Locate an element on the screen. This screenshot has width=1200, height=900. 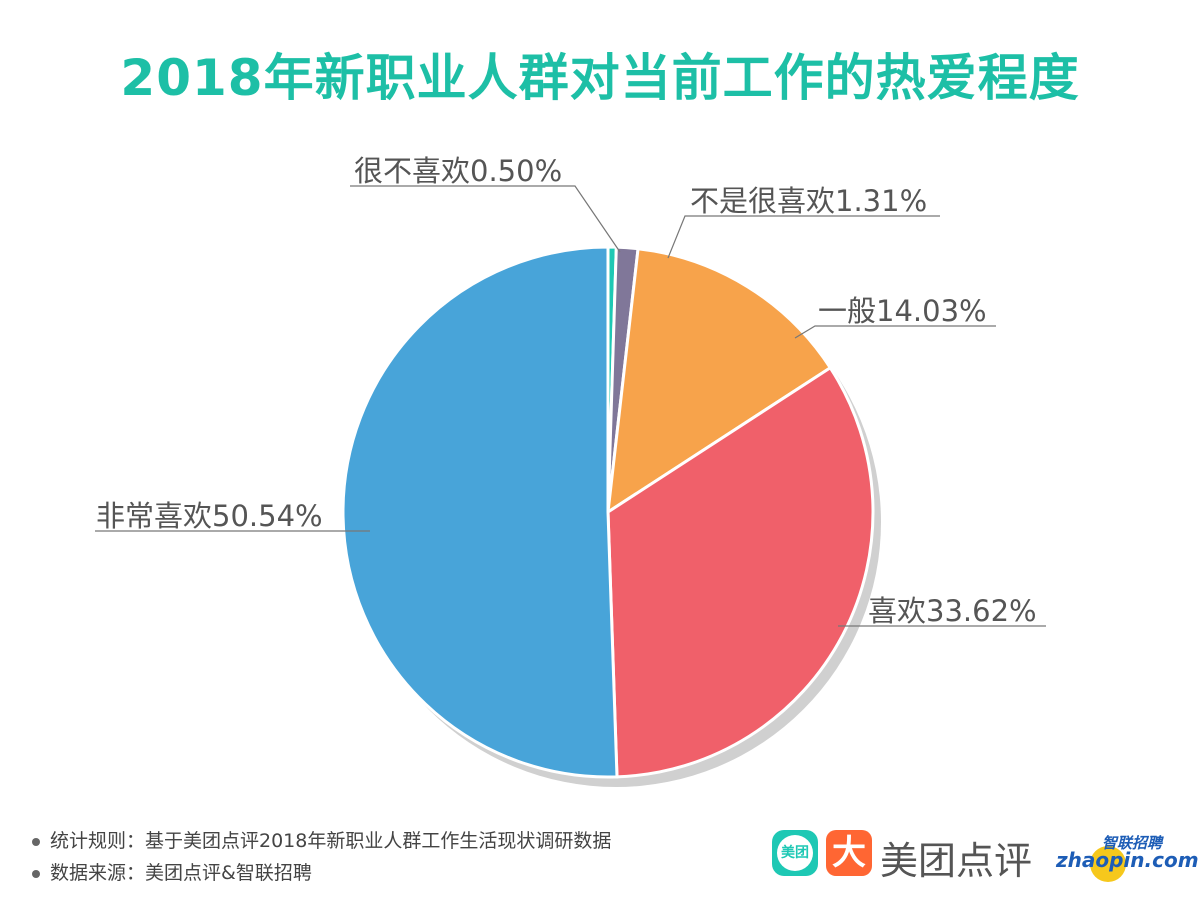
meituan-logo-text: 美团 is located at coordinates (795, 853).